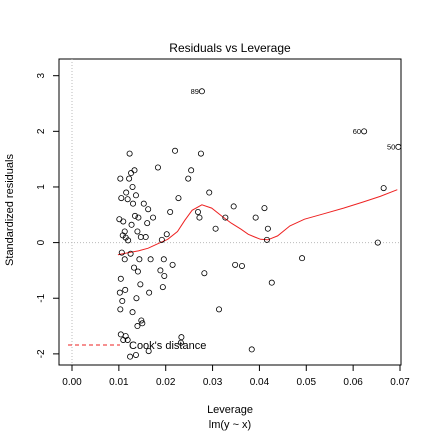  I want to click on x-tick-label: 0.07, so click(400, 382).